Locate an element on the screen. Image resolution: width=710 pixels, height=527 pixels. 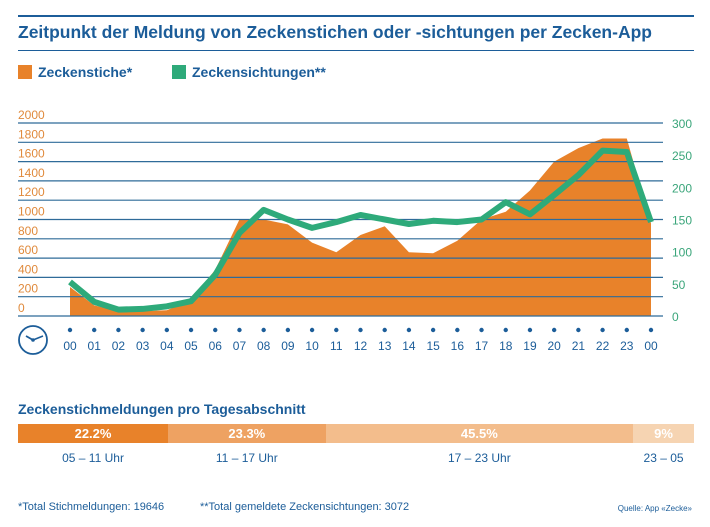
x-axis-tick: 04 is located at coordinates (167, 346).